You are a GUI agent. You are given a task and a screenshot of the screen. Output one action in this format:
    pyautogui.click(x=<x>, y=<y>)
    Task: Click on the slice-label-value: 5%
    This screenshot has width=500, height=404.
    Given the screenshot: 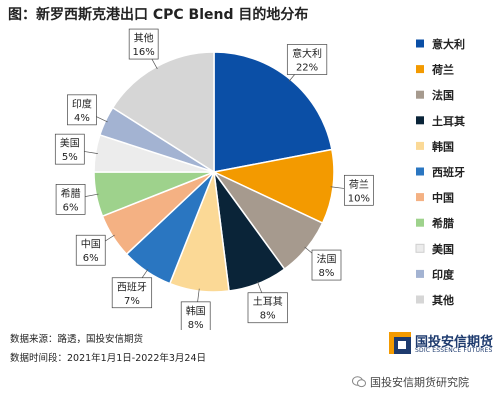 What is the action you would take?
    pyautogui.click(x=70, y=157)
    